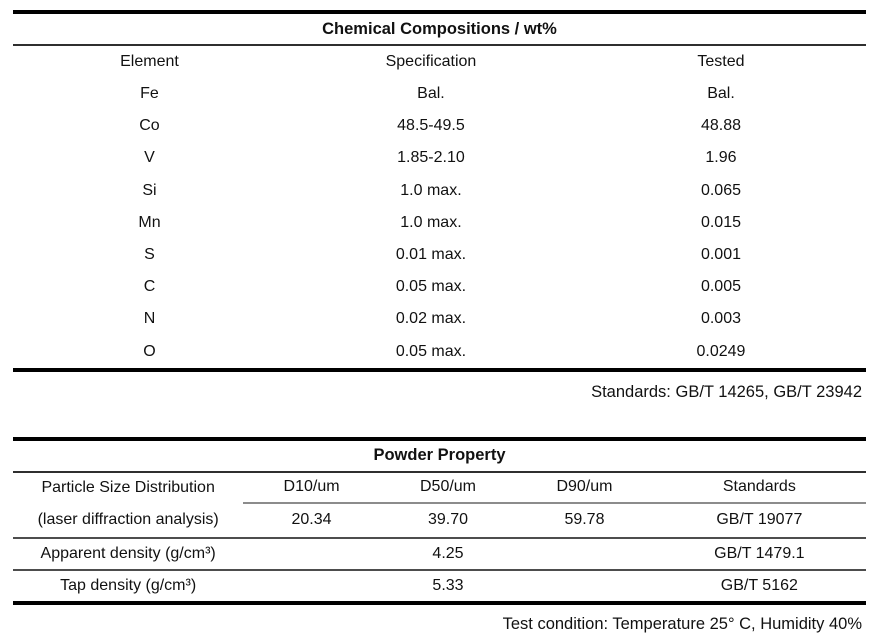  What do you see at coordinates (720, 222) in the screenshot?
I see `cell-tested: 0.015` at bounding box center [720, 222].